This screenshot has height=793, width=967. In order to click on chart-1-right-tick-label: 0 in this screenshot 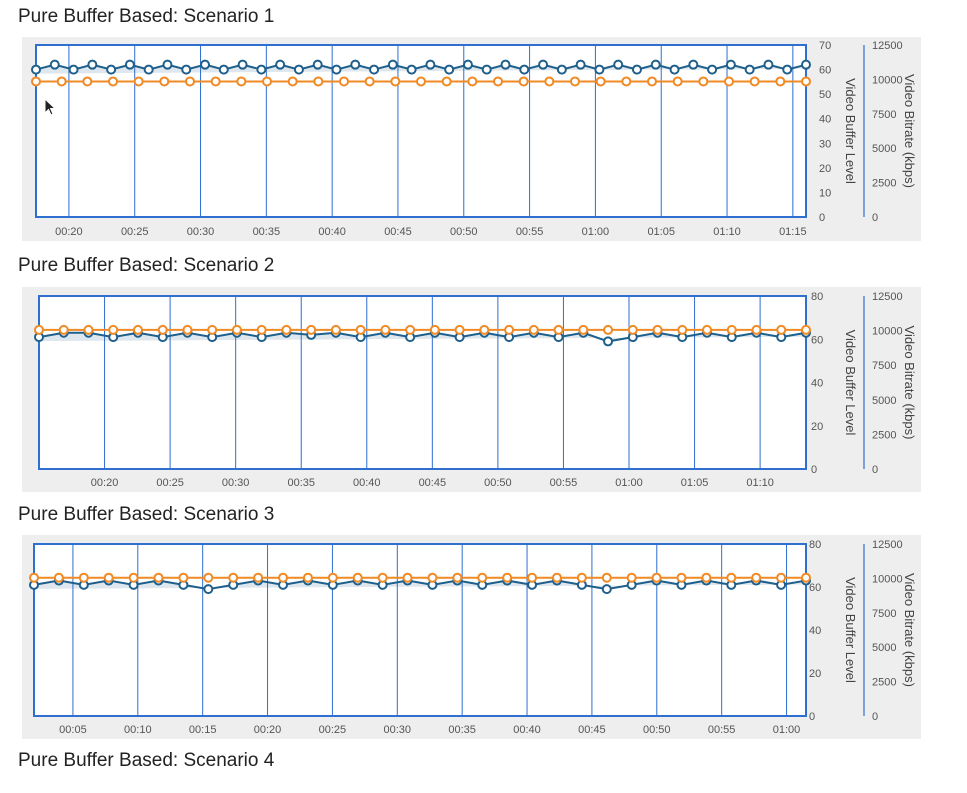, I will do `click(875, 218)`.